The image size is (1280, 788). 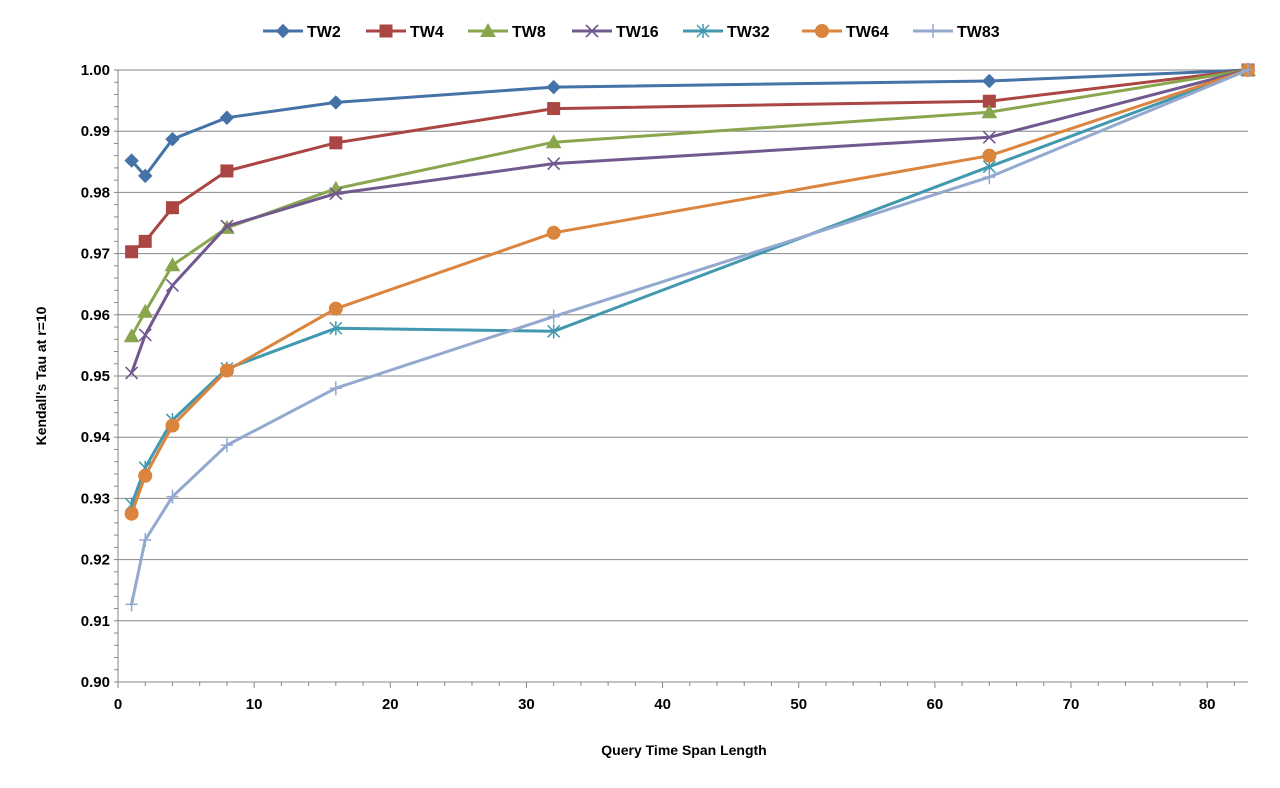 I want to click on x-tick-label: 30, so click(x=526, y=704).